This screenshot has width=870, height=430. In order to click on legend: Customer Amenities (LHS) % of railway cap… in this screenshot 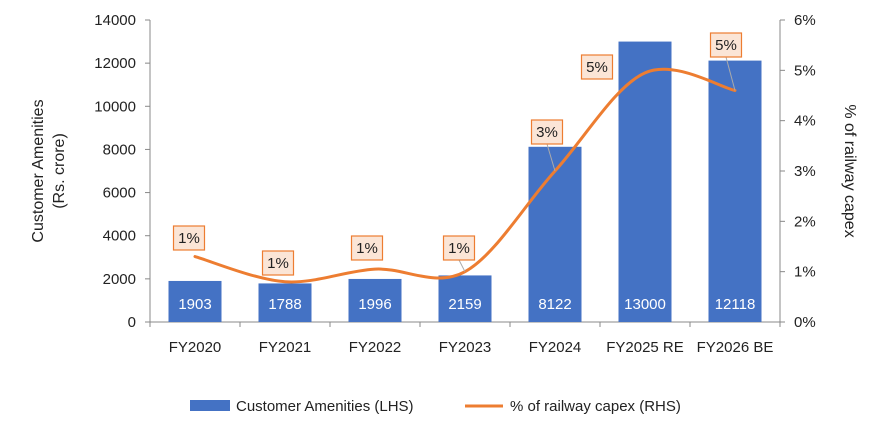, I will do `click(435, 406)`.